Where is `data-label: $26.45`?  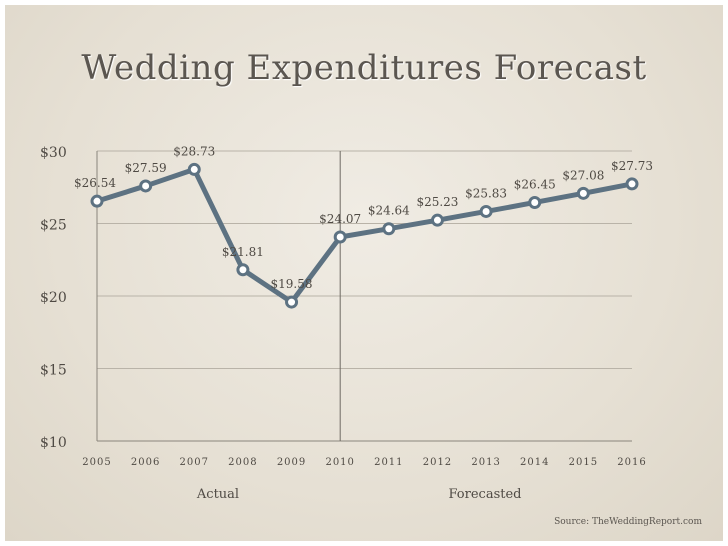 data-label: $26.45 is located at coordinates (535, 184).